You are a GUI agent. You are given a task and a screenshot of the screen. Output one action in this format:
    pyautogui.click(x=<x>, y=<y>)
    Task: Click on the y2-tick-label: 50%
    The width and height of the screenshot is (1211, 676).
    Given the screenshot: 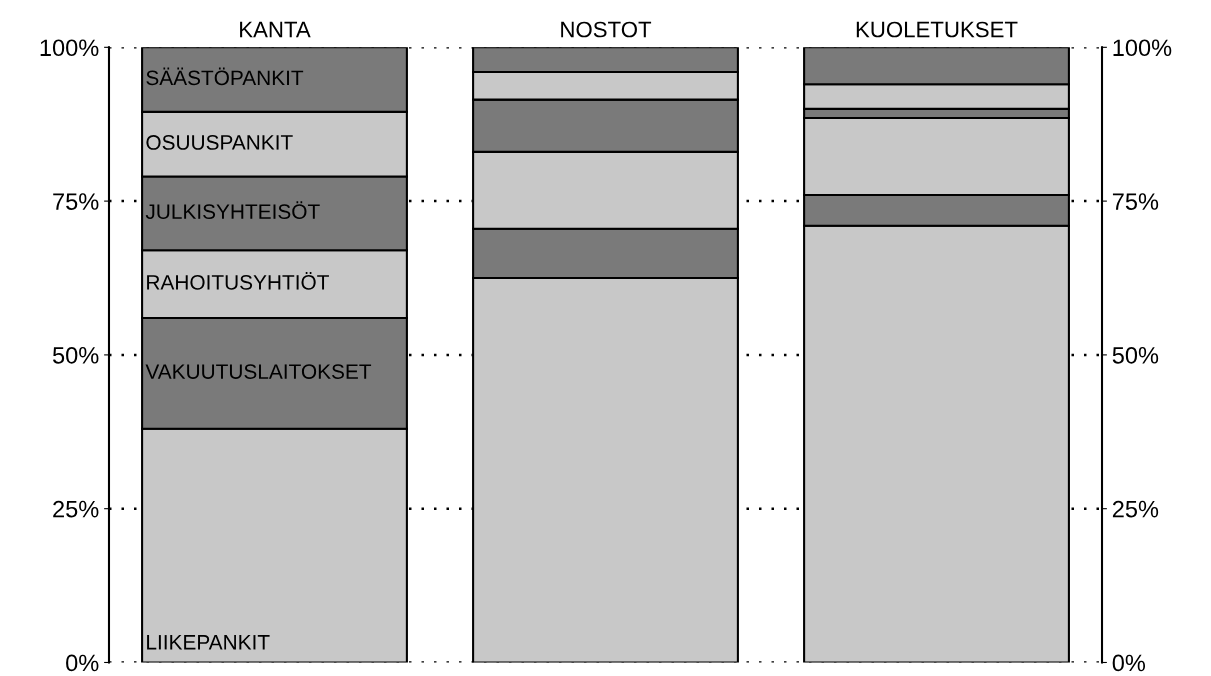 What is the action you would take?
    pyautogui.click(x=1135, y=355)
    